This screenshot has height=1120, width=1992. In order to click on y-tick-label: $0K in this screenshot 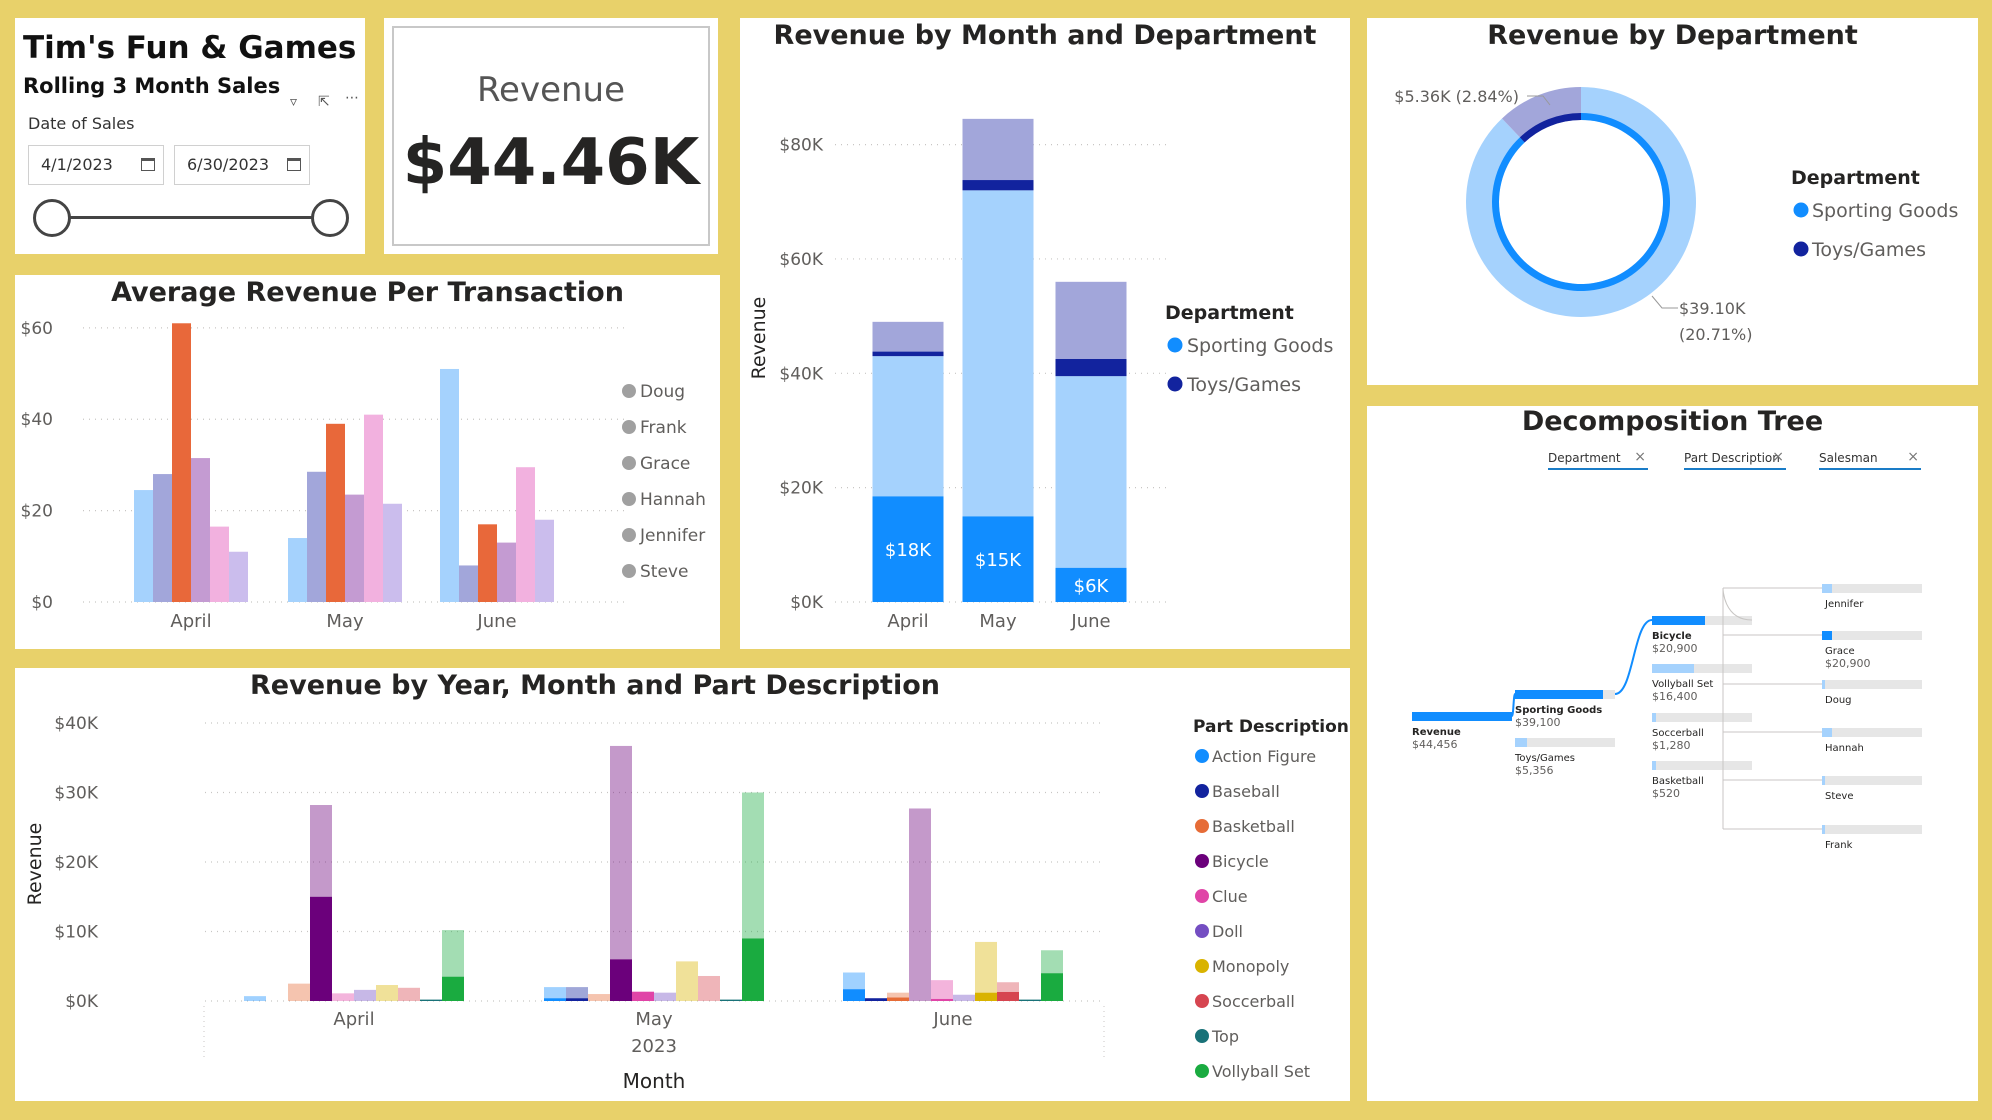, I will do `click(82, 1002)`.